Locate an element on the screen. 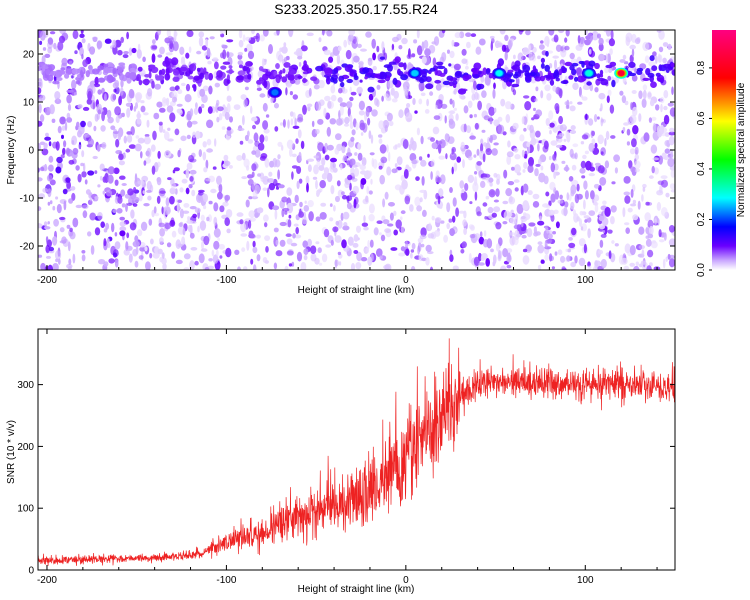  snr-y-axis-title: SNR (10 * v/v) is located at coordinates (11, 452).